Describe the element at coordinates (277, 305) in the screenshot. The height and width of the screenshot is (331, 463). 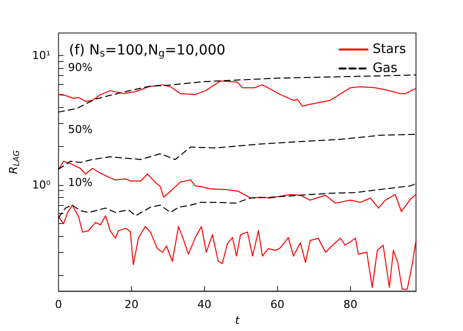
I see `x-tick-label: 60` at that location.